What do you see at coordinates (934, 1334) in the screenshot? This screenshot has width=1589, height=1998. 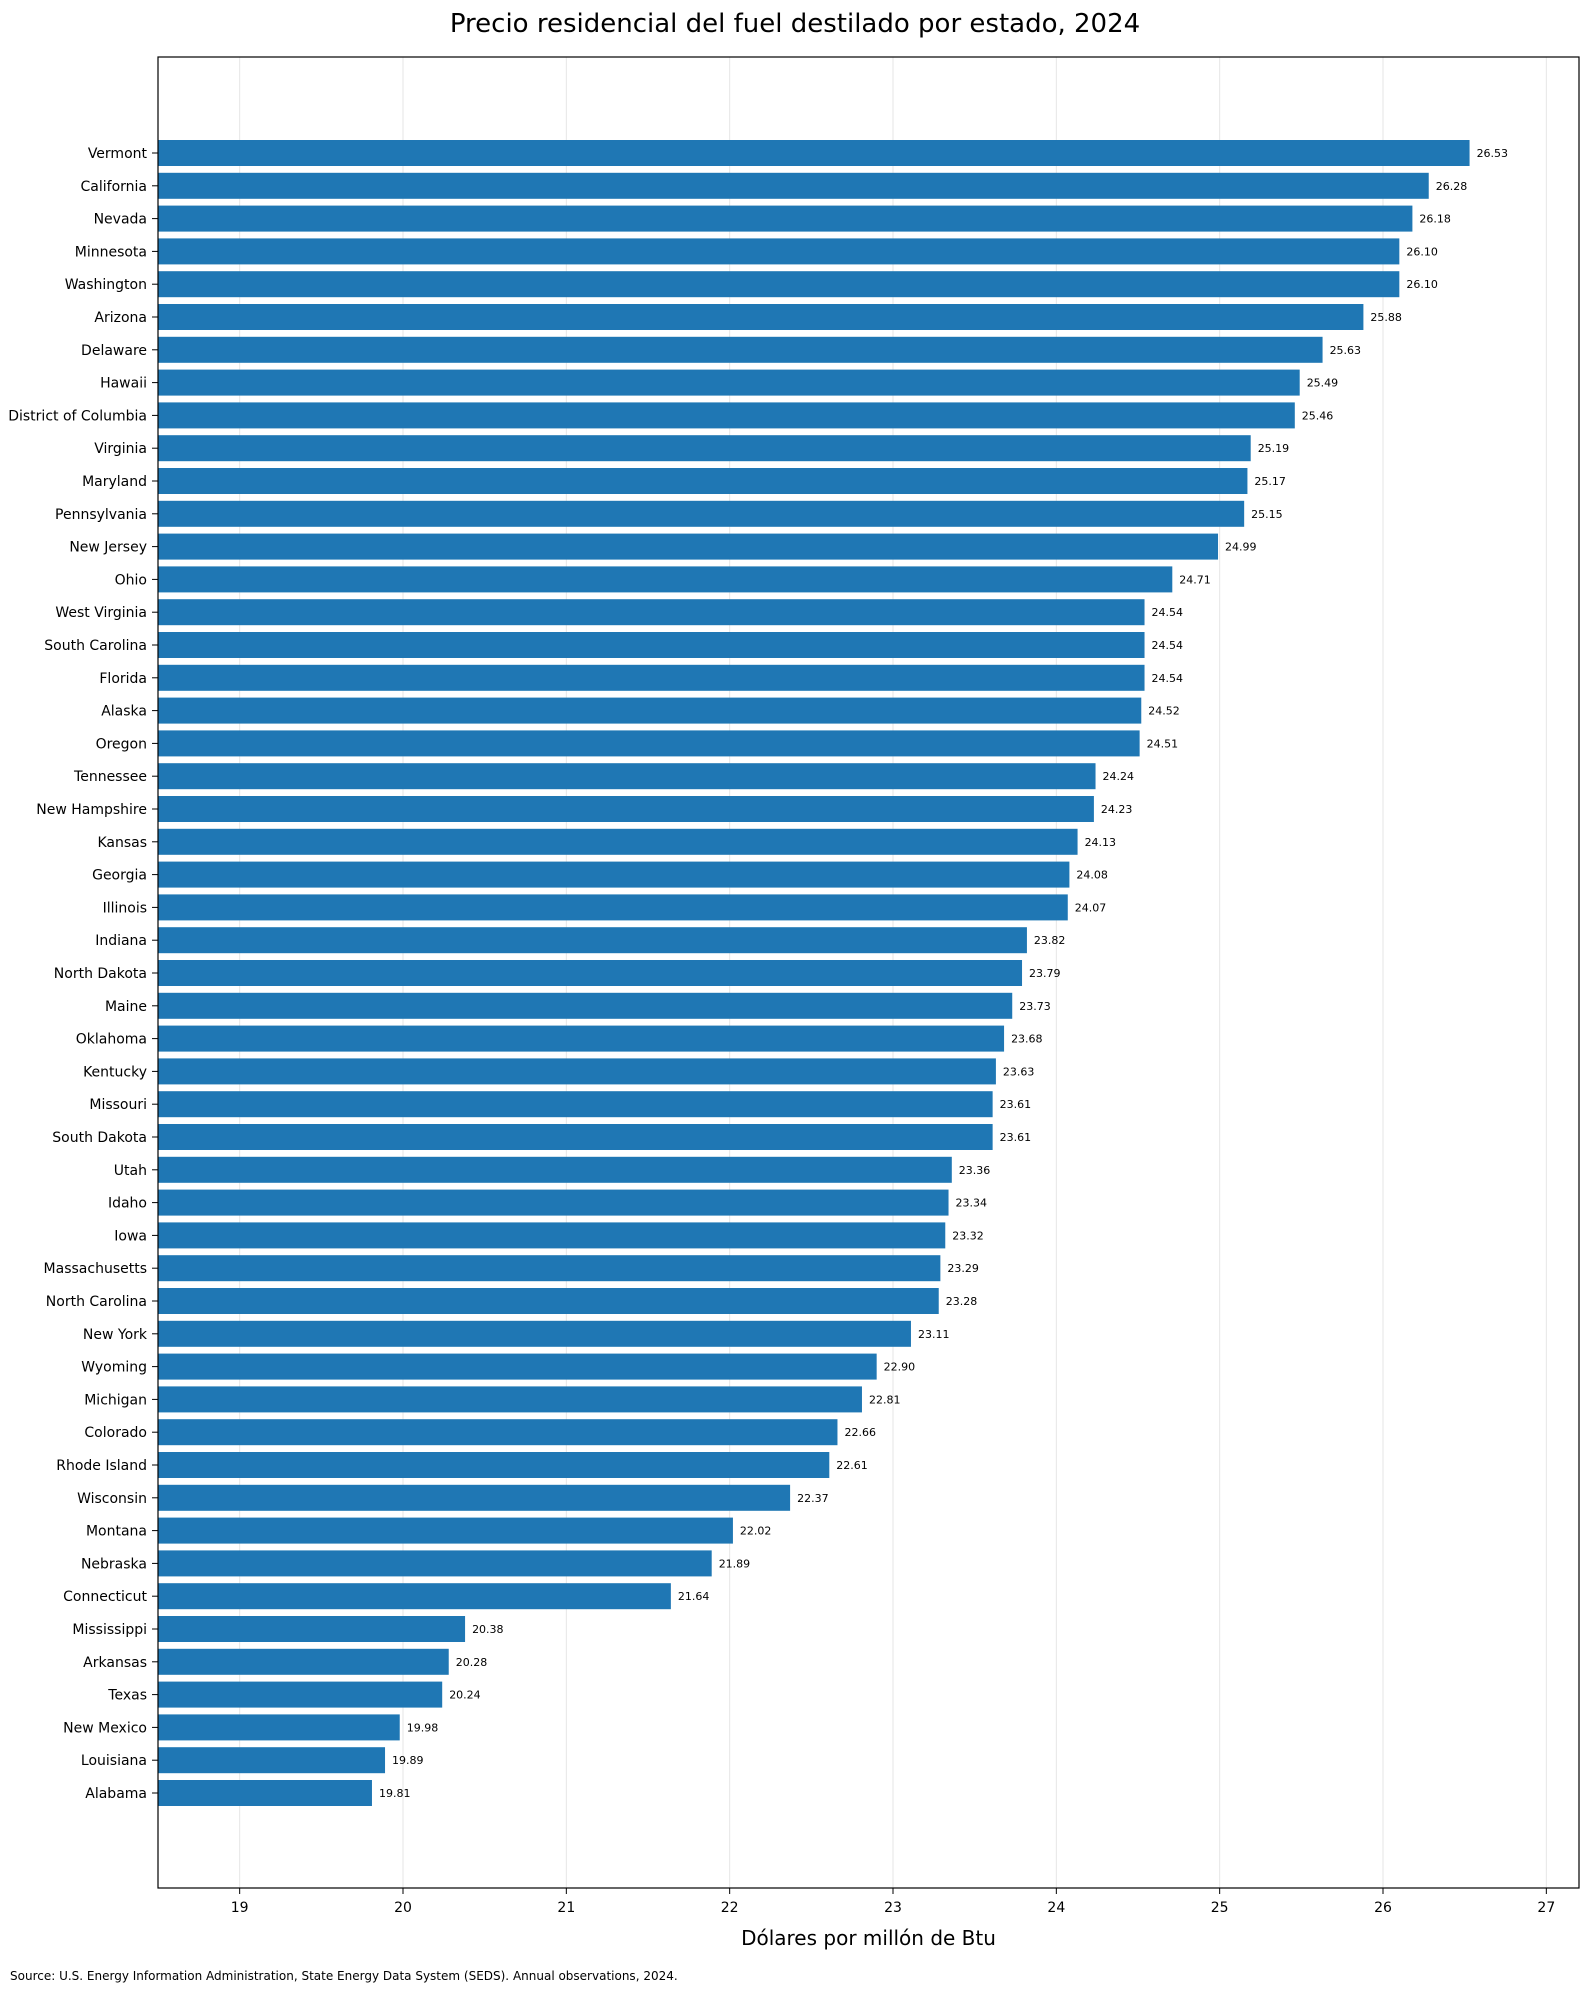 I see `bar-value-label: 23.11` at bounding box center [934, 1334].